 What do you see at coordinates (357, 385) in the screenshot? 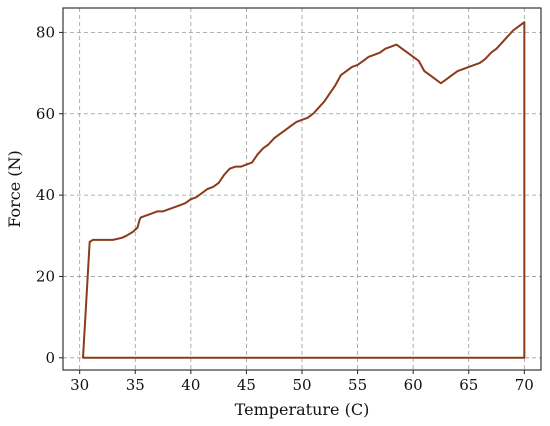
I see `x-tick-label: 55` at bounding box center [357, 385].